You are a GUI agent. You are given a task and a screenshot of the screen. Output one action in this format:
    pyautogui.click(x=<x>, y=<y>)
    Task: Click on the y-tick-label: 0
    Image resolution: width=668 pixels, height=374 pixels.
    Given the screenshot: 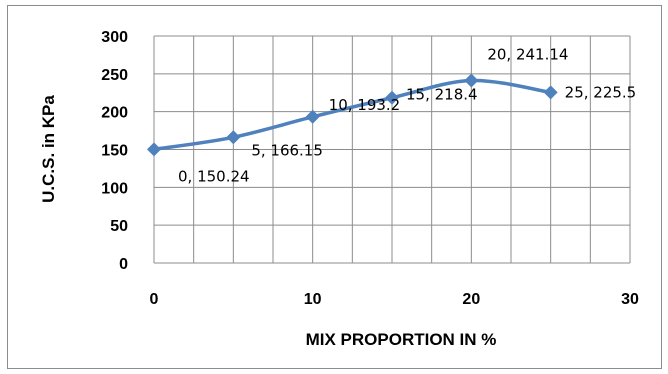 What is the action you would take?
    pyautogui.click(x=123, y=264)
    